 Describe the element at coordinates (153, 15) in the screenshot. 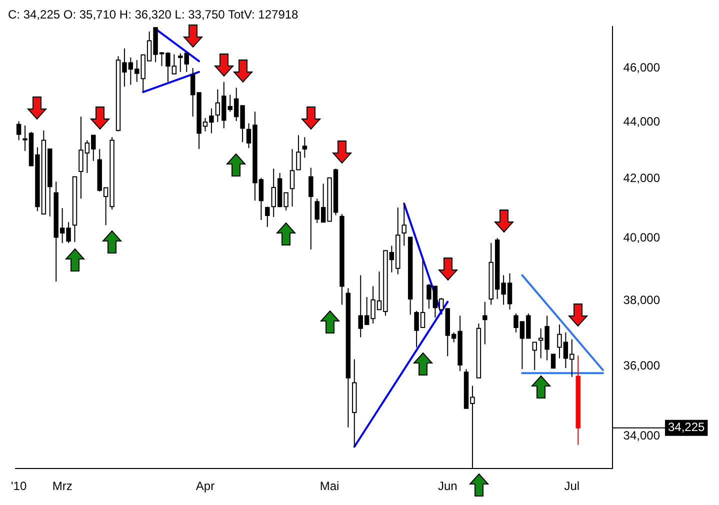

I see `chart-title: C: 34,225 O: 35,710 H: 36,320 L: 33,750 TotV: 127918` at that location.